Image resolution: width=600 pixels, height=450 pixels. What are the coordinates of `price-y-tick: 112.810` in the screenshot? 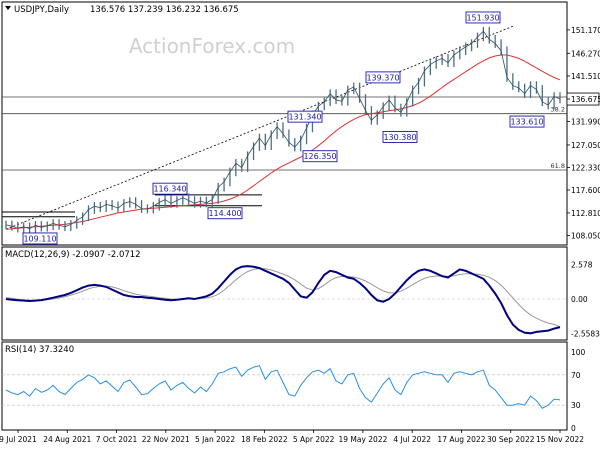 It's located at (585, 213).